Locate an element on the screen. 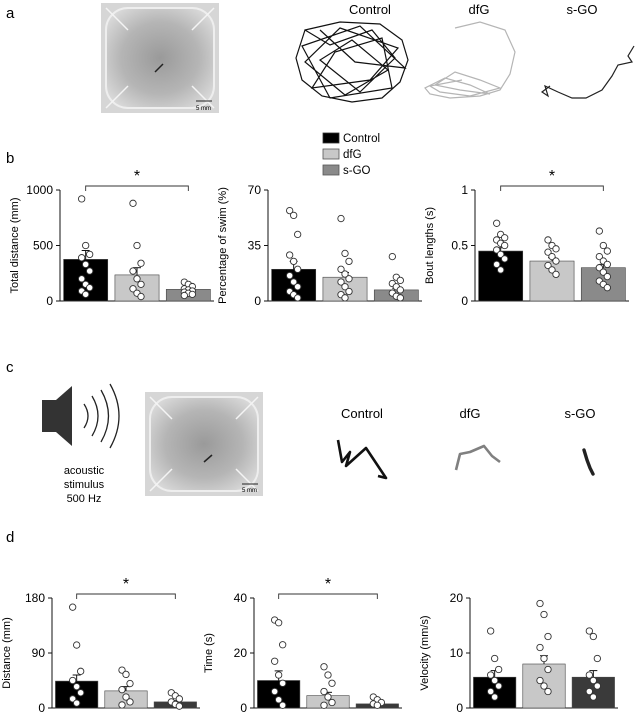 This screenshot has width=642, height=713. chart-2: 0 0.5 1 Bout lengths (s) * is located at coordinates (526, 238).